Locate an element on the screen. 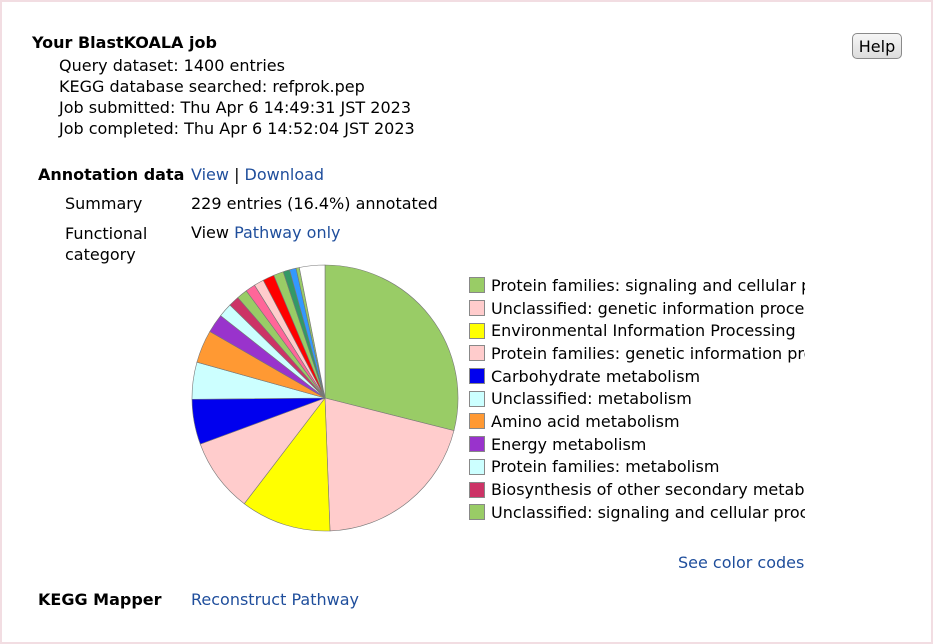 Image resolution: width=933 pixels, height=644 pixels. annotation-links: View | Download is located at coordinates (257, 174).